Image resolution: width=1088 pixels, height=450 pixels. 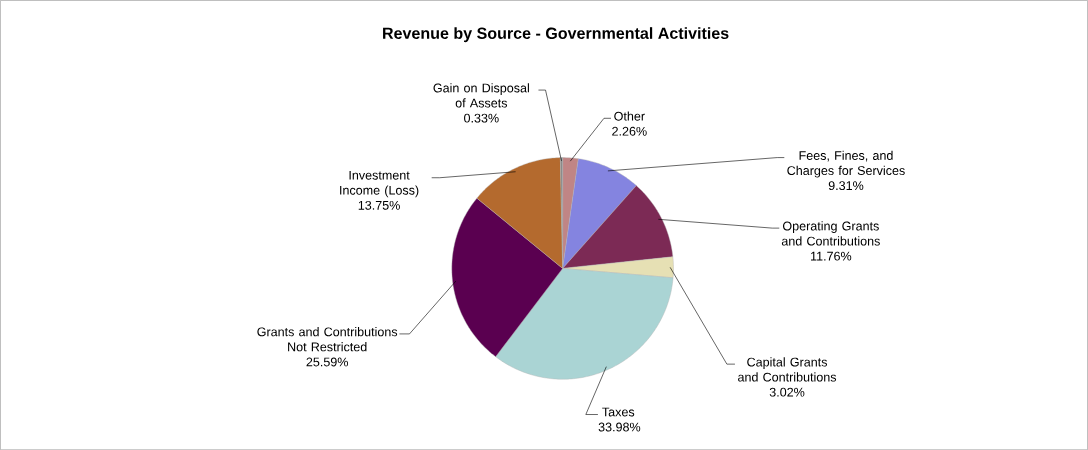 I want to click on slice-label: Grants and Contributions Not Restricted, so click(x=327, y=339).